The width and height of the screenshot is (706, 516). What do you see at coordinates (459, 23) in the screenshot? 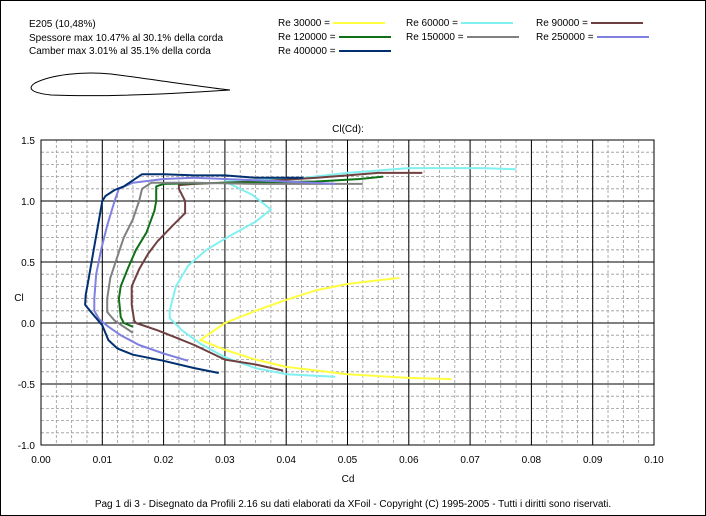
I see `legend-entry: Re 60000 =` at bounding box center [459, 23].